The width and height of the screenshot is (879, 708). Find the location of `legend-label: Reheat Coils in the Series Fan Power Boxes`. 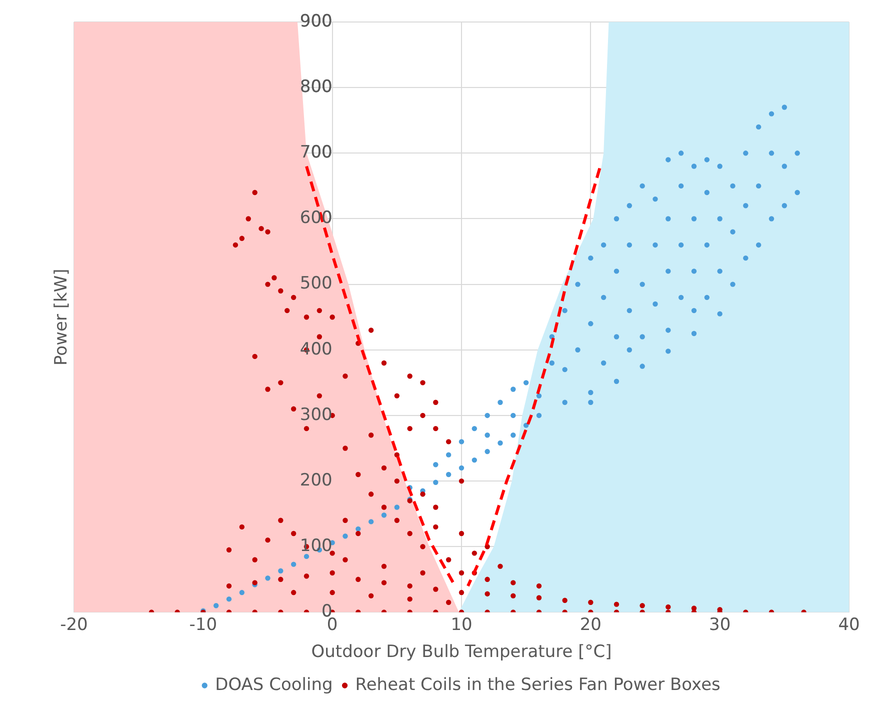

legend-label: Reheat Coils in the Series Fan Power Boxes is located at coordinates (538, 684).